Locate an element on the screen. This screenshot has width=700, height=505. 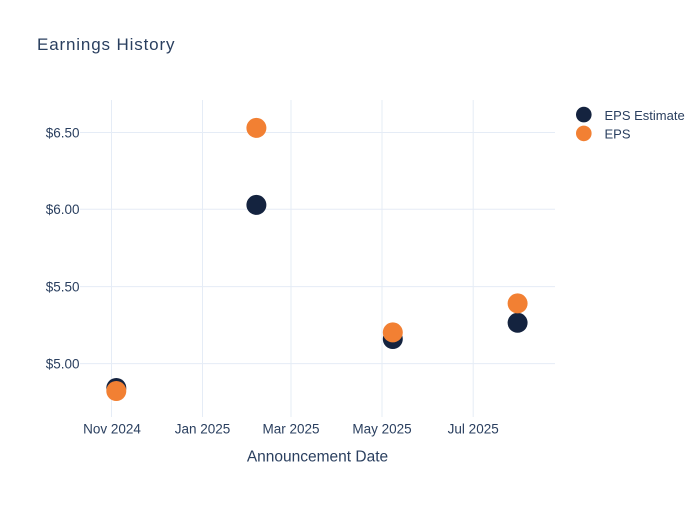
svg-text: $5.00 is located at coordinates (63, 363).